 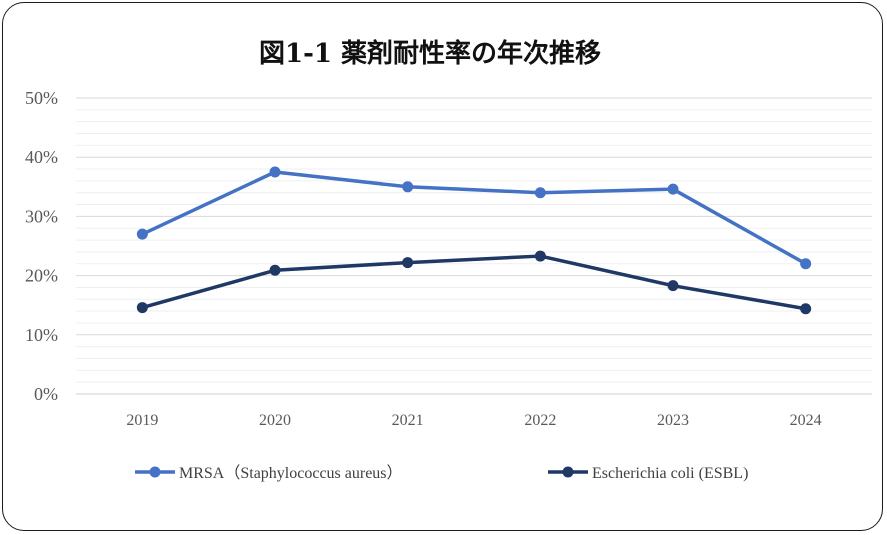 What do you see at coordinates (291, 473) in the screenshot?
I see `legend-label: MRSA（Staphylococcus aureus）` at bounding box center [291, 473].